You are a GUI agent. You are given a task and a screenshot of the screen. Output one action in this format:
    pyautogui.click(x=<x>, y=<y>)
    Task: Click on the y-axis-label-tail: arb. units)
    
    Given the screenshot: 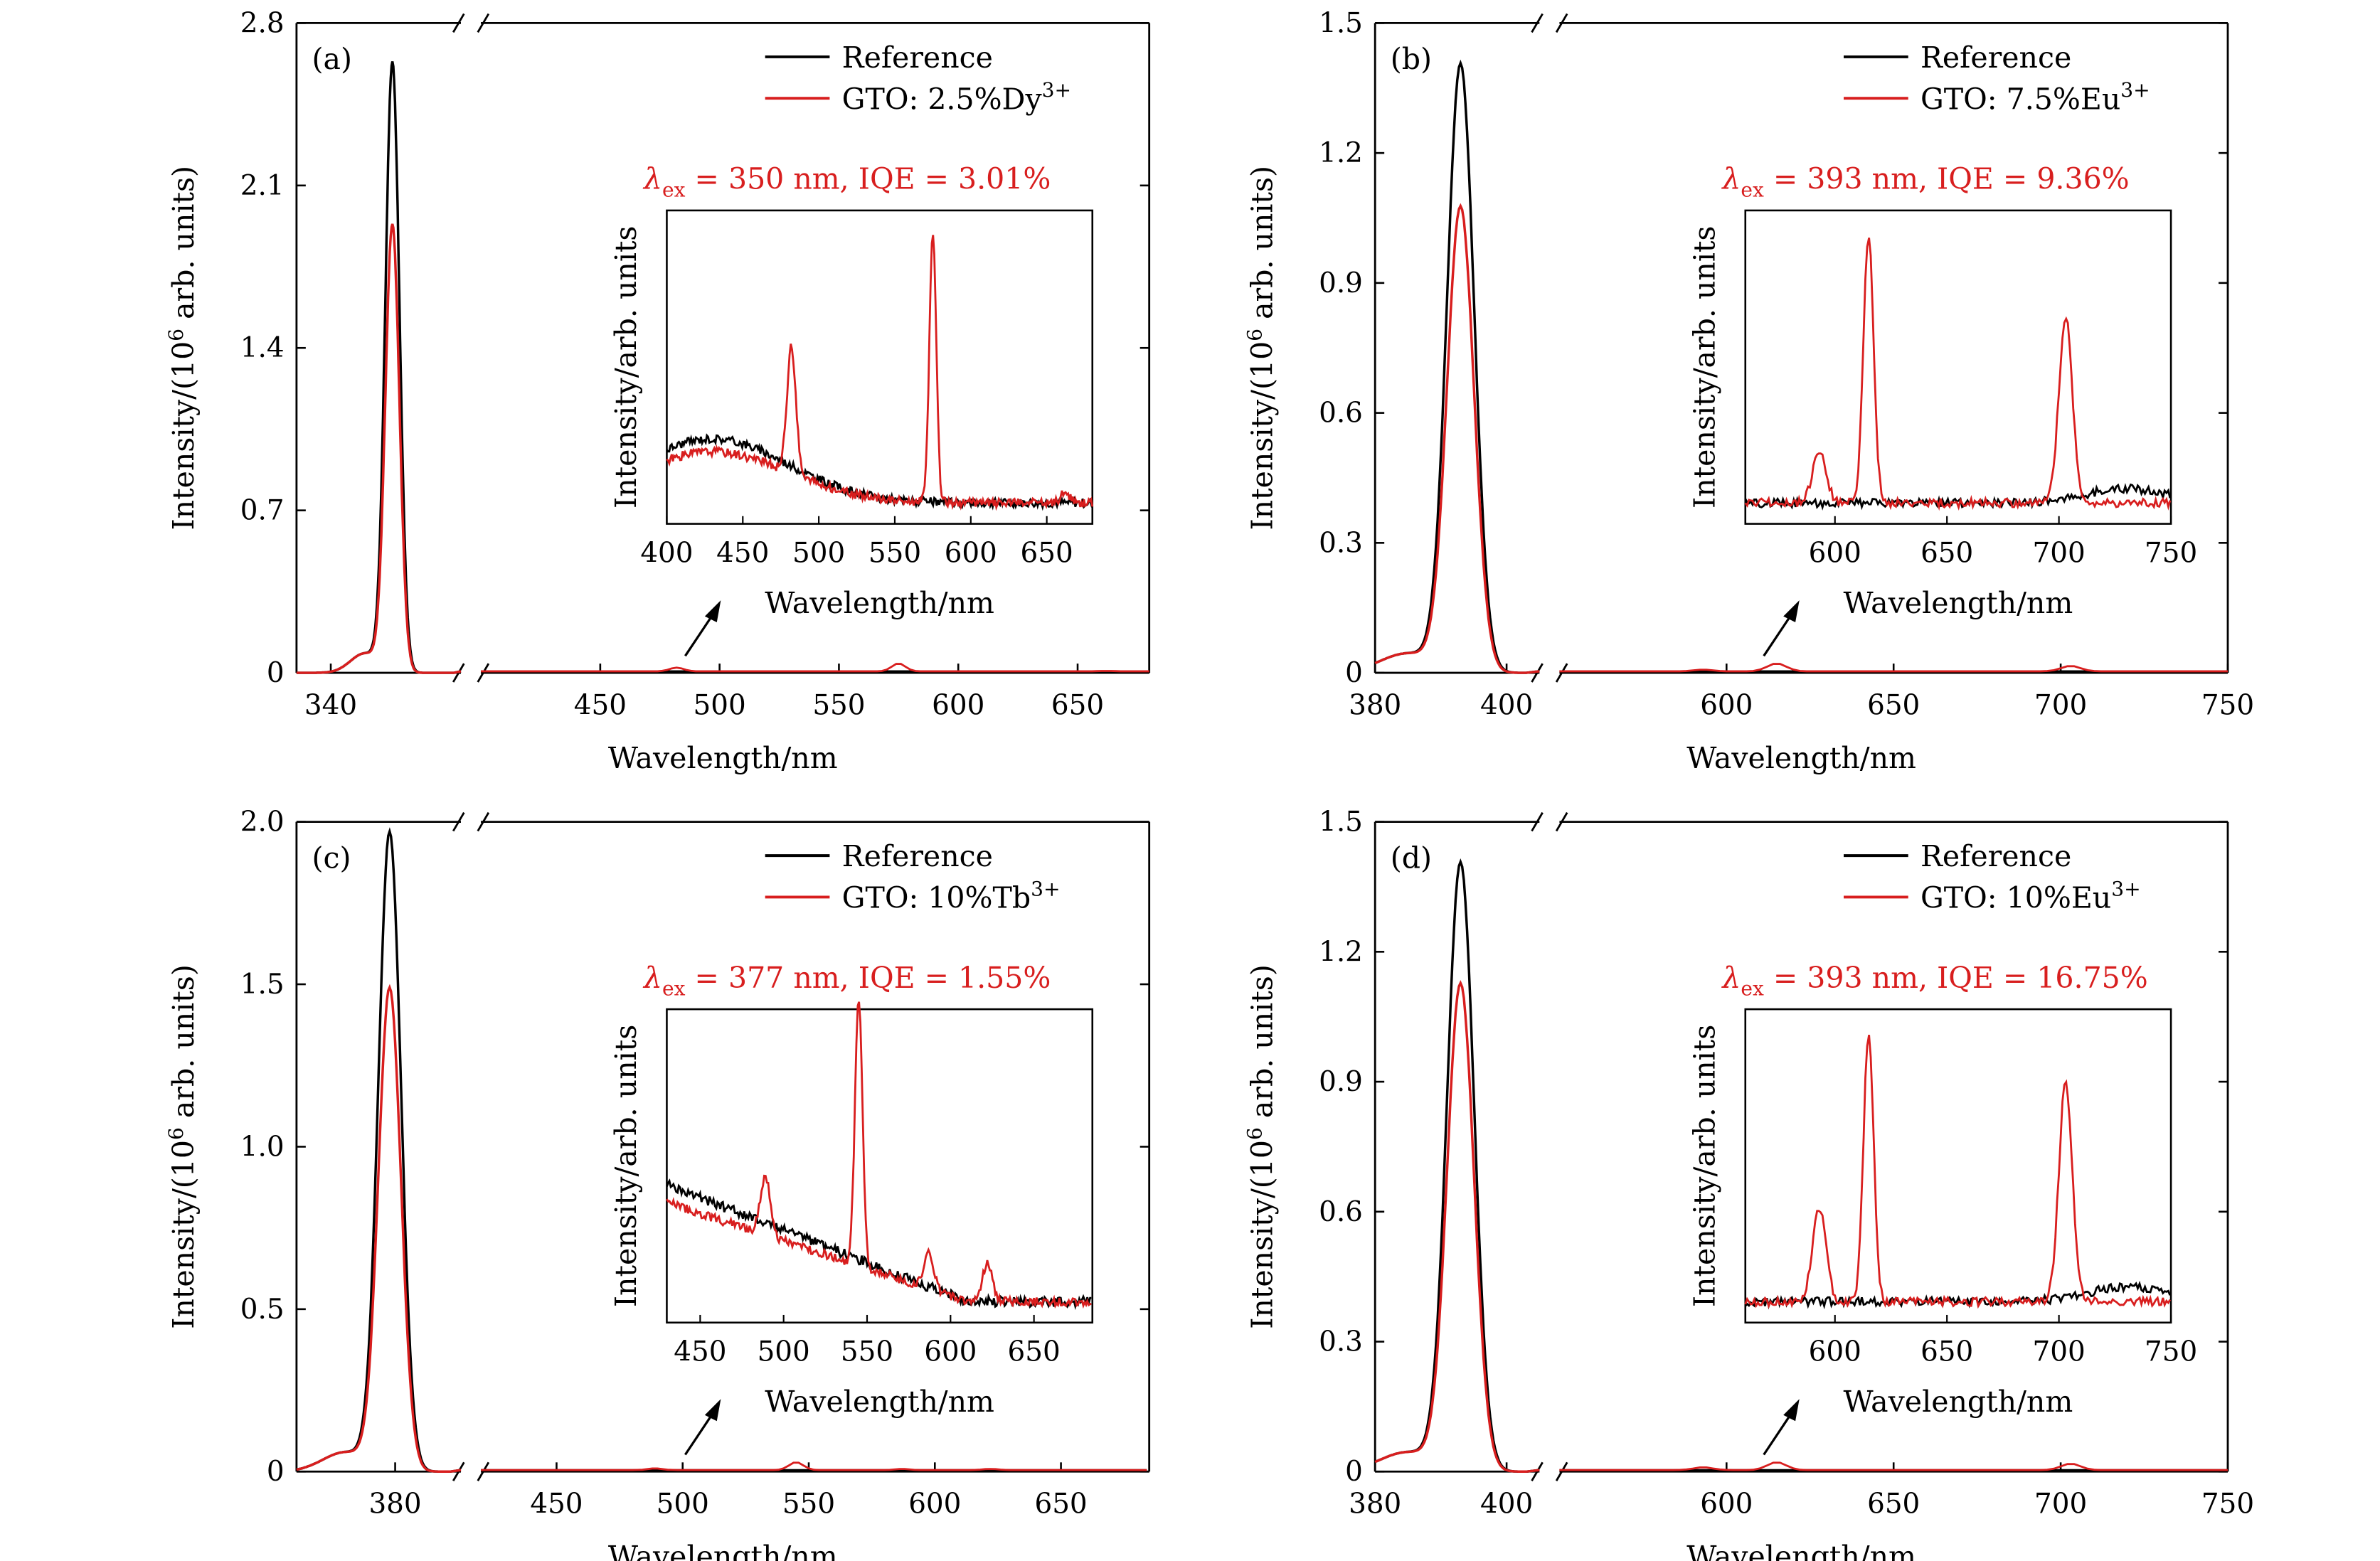 What is the action you would take?
    pyautogui.click(x=1262, y=247)
    